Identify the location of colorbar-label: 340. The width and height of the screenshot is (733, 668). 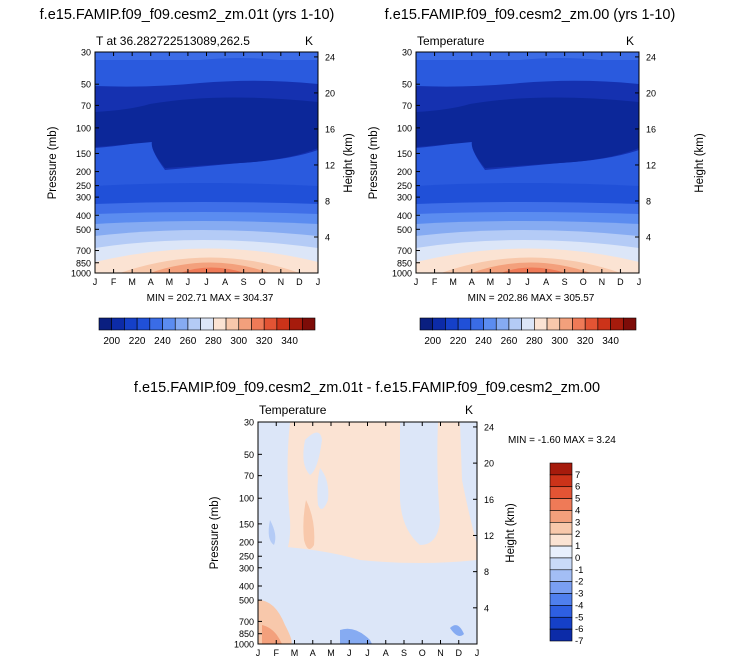
(289, 341).